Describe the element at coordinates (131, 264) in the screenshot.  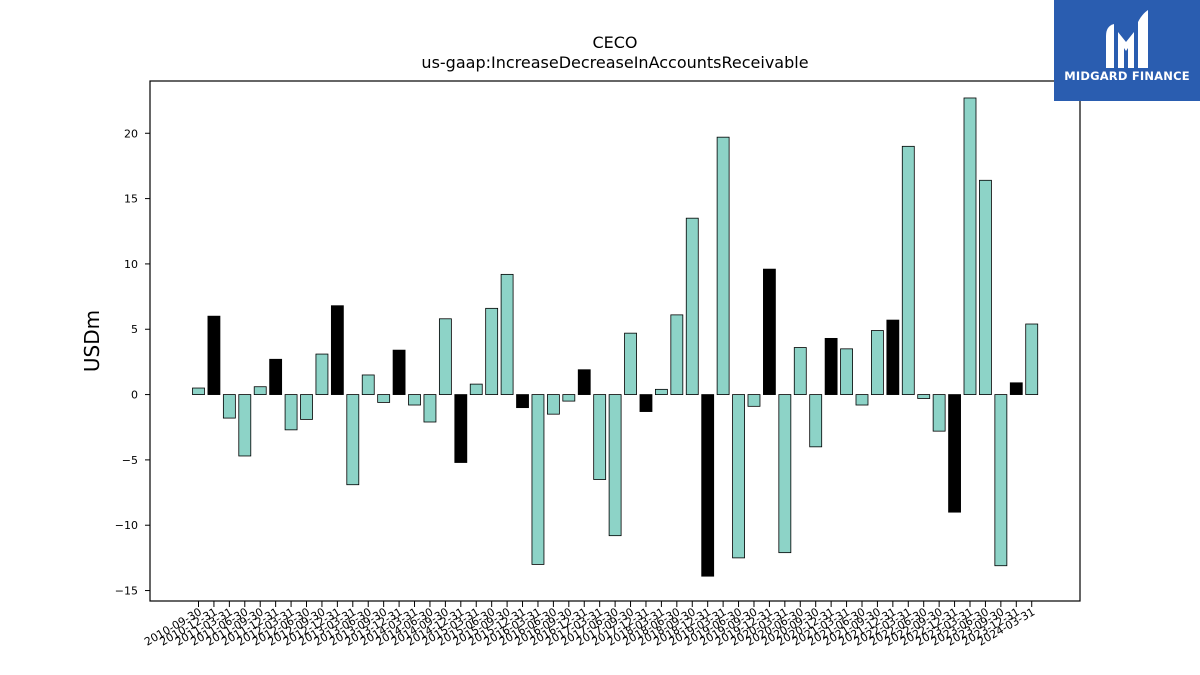
I see `y-tick-label: 10` at that location.